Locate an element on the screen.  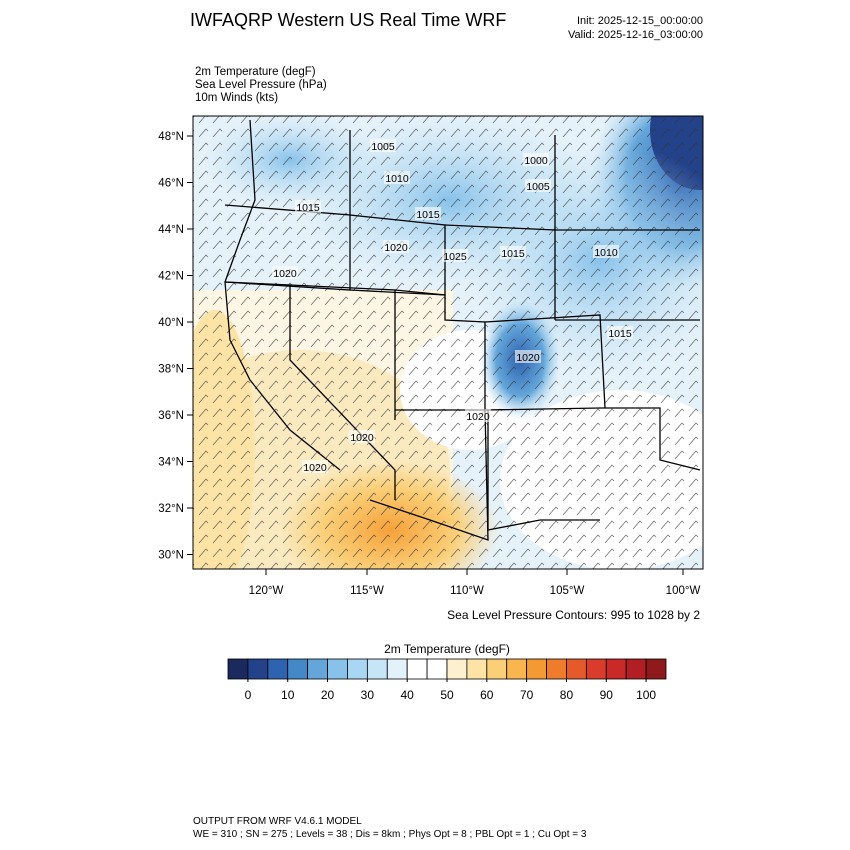
lon-label: 100°W is located at coordinates (683, 591).